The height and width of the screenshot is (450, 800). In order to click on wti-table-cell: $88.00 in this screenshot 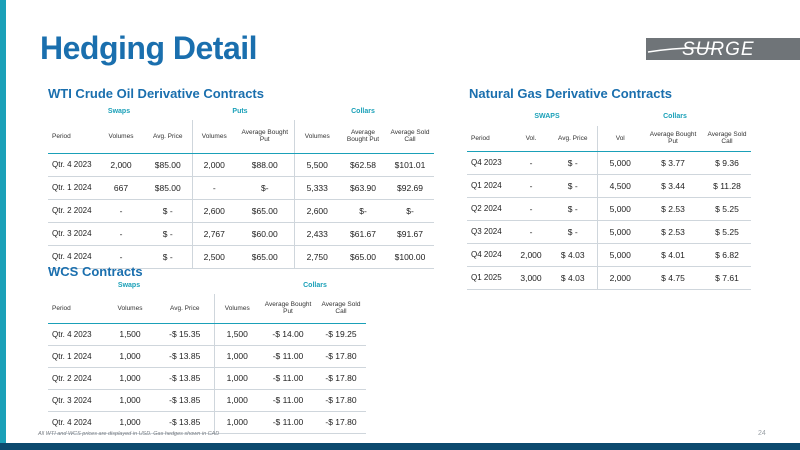, I will do `click(265, 165)`.